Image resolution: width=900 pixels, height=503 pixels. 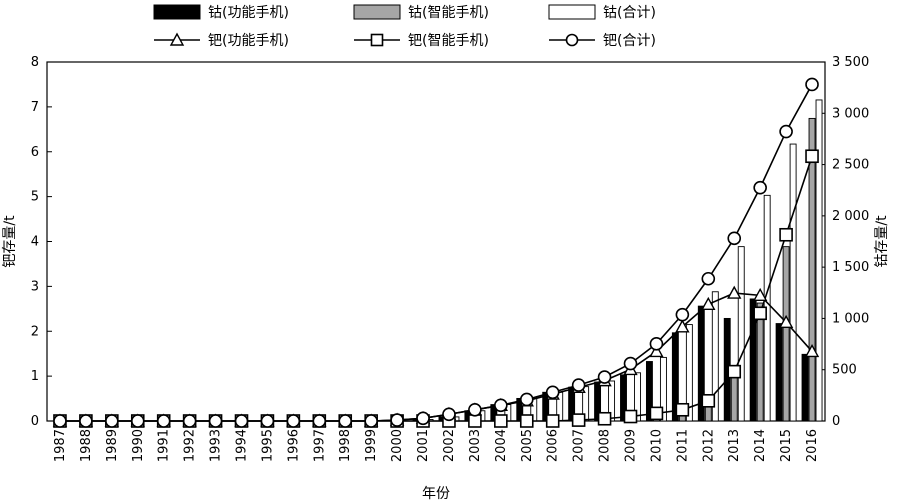 I want to click on legend-label: 钴(合计), so click(x=629, y=13).